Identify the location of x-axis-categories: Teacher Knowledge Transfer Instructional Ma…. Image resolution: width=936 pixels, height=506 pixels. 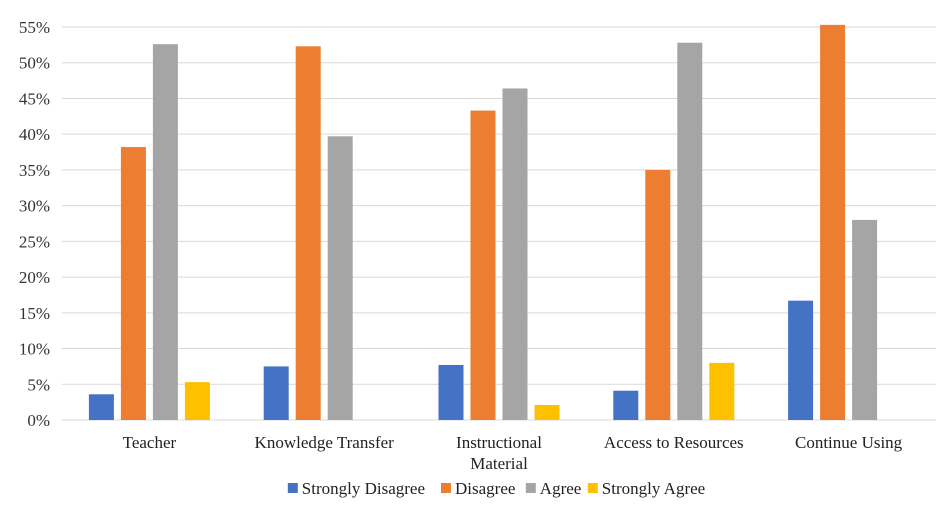
(513, 453).